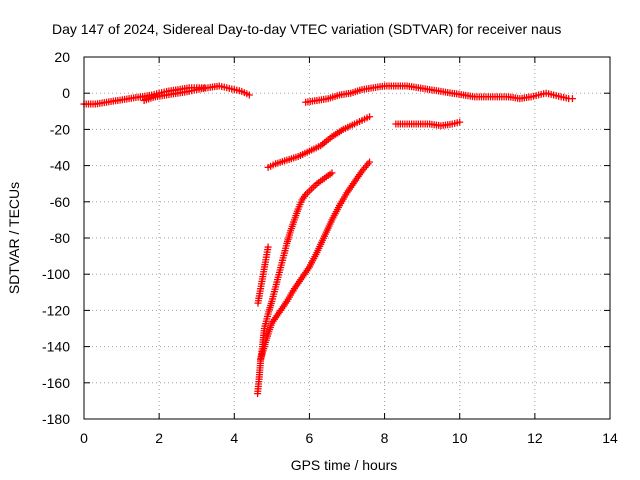  What do you see at coordinates (344, 465) in the screenshot?
I see `x-axis-label: GPS time / hours` at bounding box center [344, 465].